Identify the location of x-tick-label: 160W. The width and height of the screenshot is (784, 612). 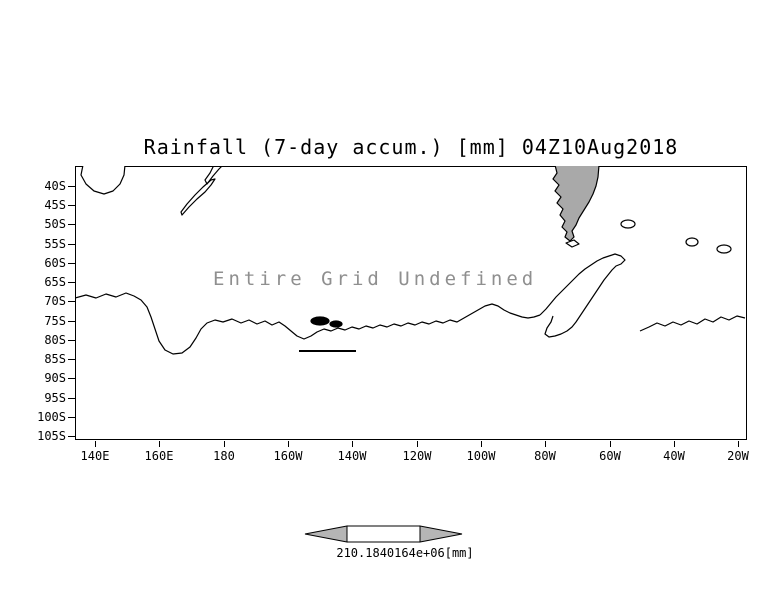
(288, 456).